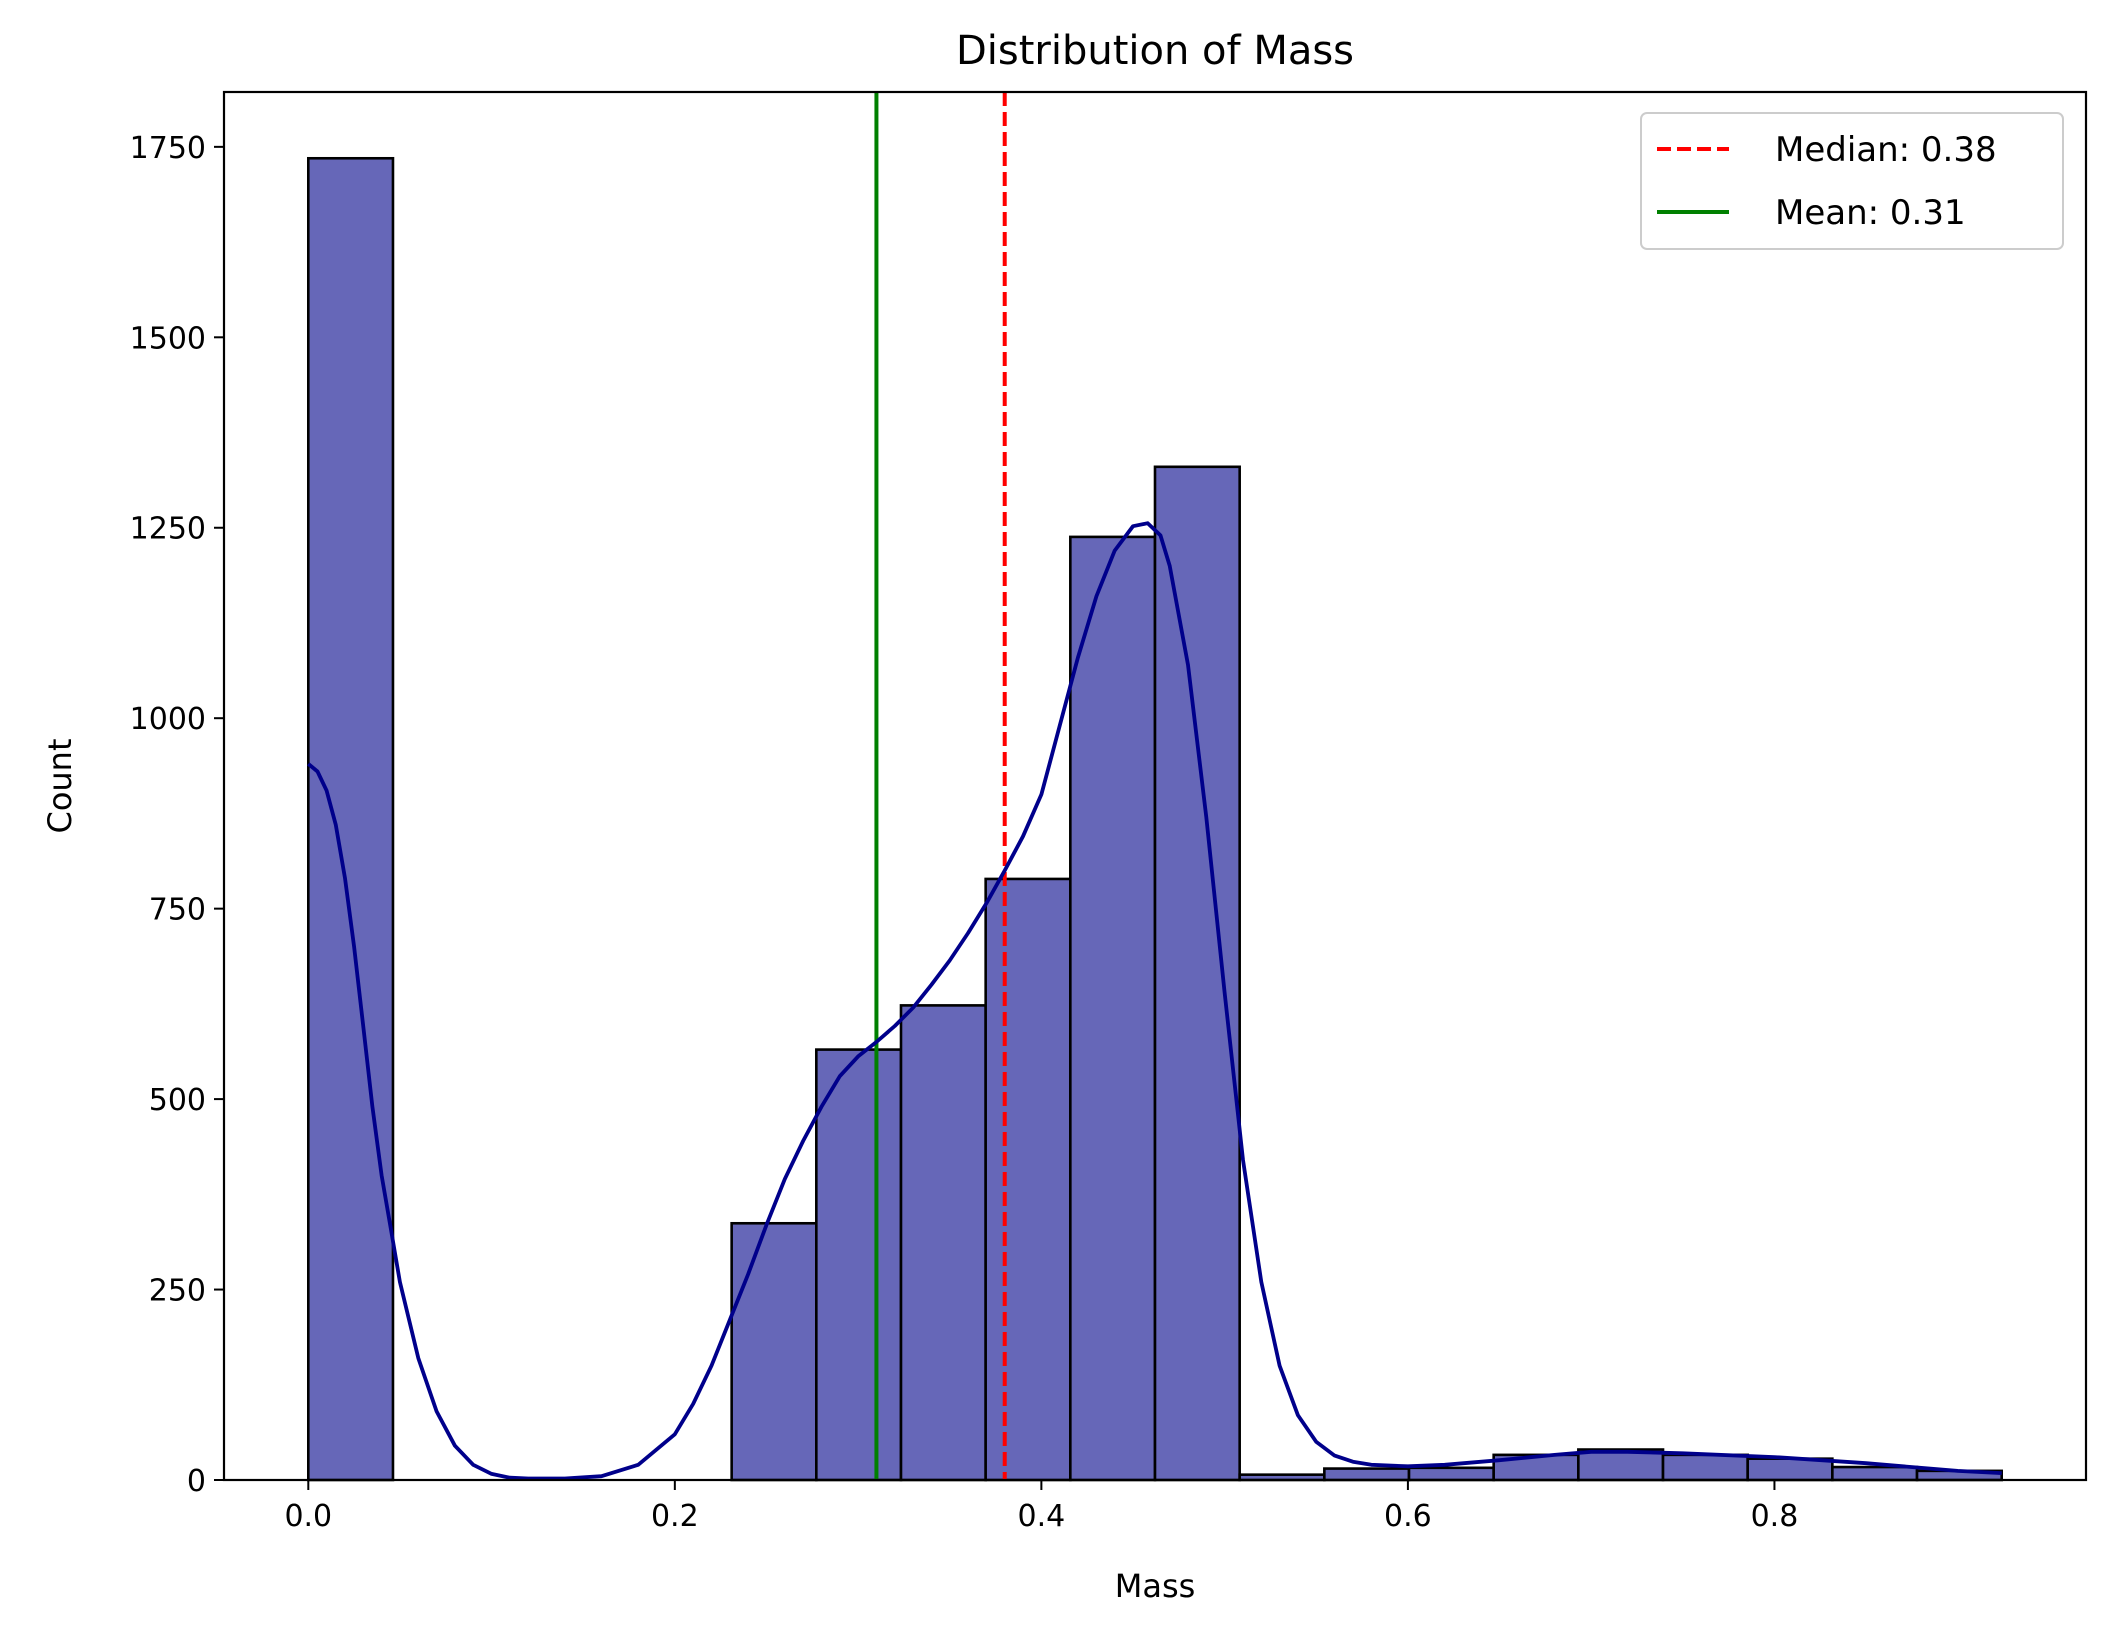 The image size is (2113, 1638). Describe the element at coordinates (675, 1516) in the screenshot. I see `x-tick-label: 0.2` at that location.